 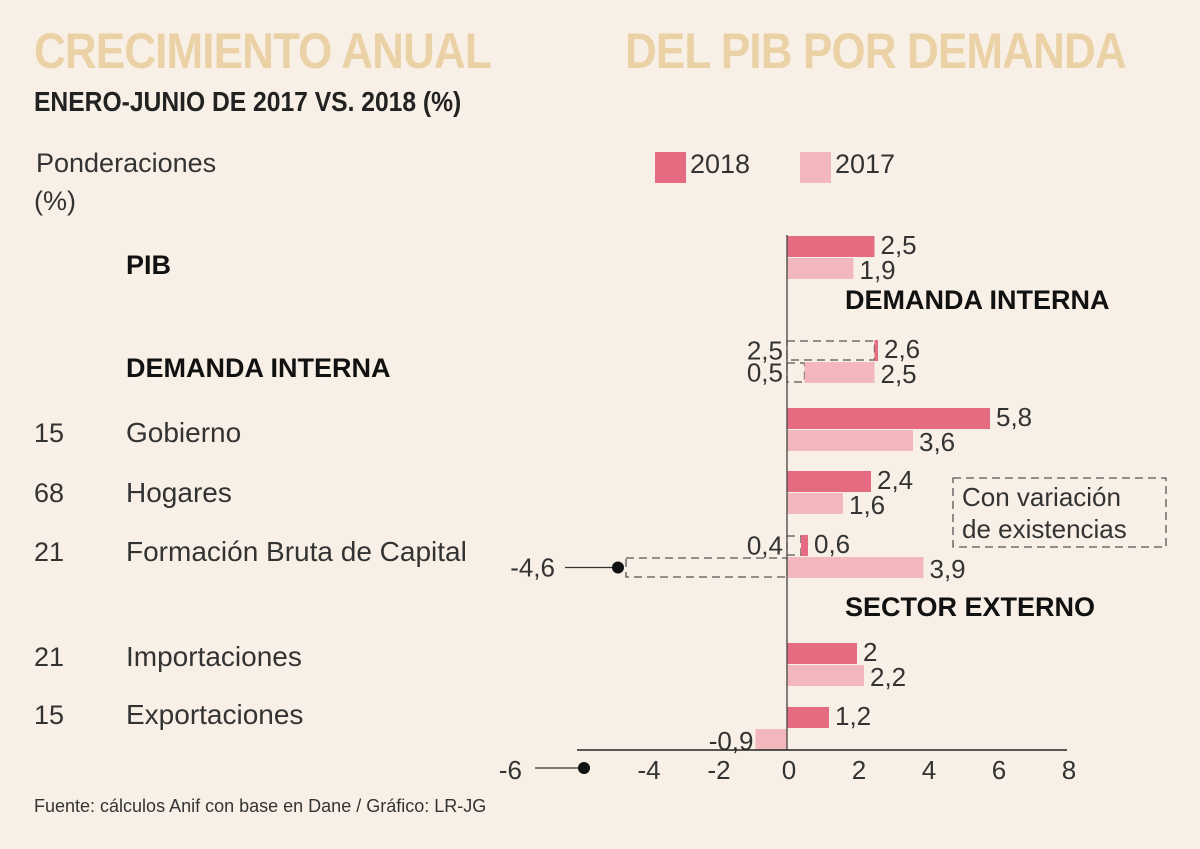 What do you see at coordinates (148, 265) in the screenshot?
I see `category-label: PIB` at bounding box center [148, 265].